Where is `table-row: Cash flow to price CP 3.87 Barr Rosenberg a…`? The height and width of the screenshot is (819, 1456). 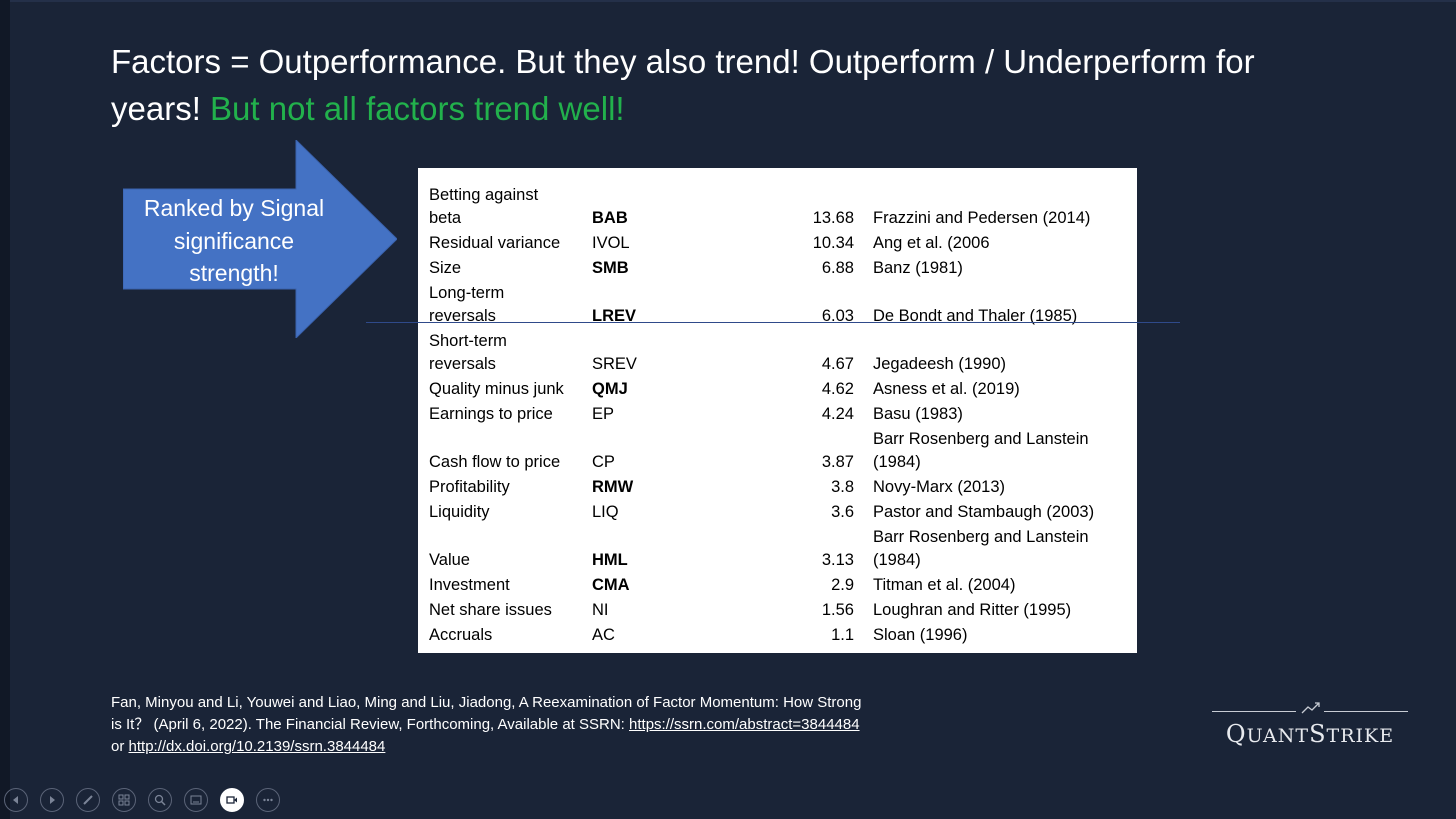
table-row: Cash flow to price CP 3.87 Barr Rosenberg a… is located at coordinates (777, 451).